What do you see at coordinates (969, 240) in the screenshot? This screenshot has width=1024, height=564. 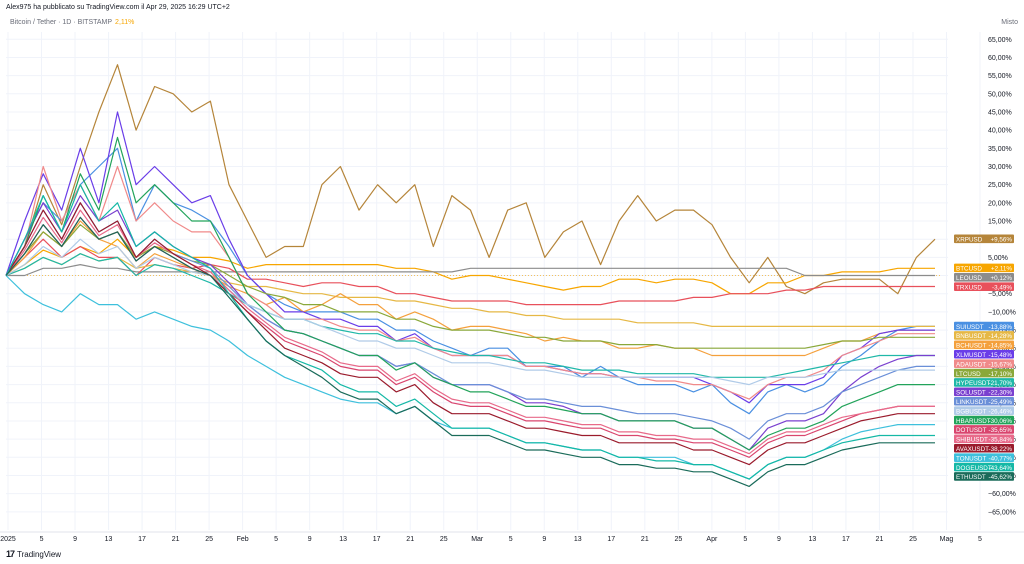 I see `badge-symbol: XRPUSD` at bounding box center [969, 240].